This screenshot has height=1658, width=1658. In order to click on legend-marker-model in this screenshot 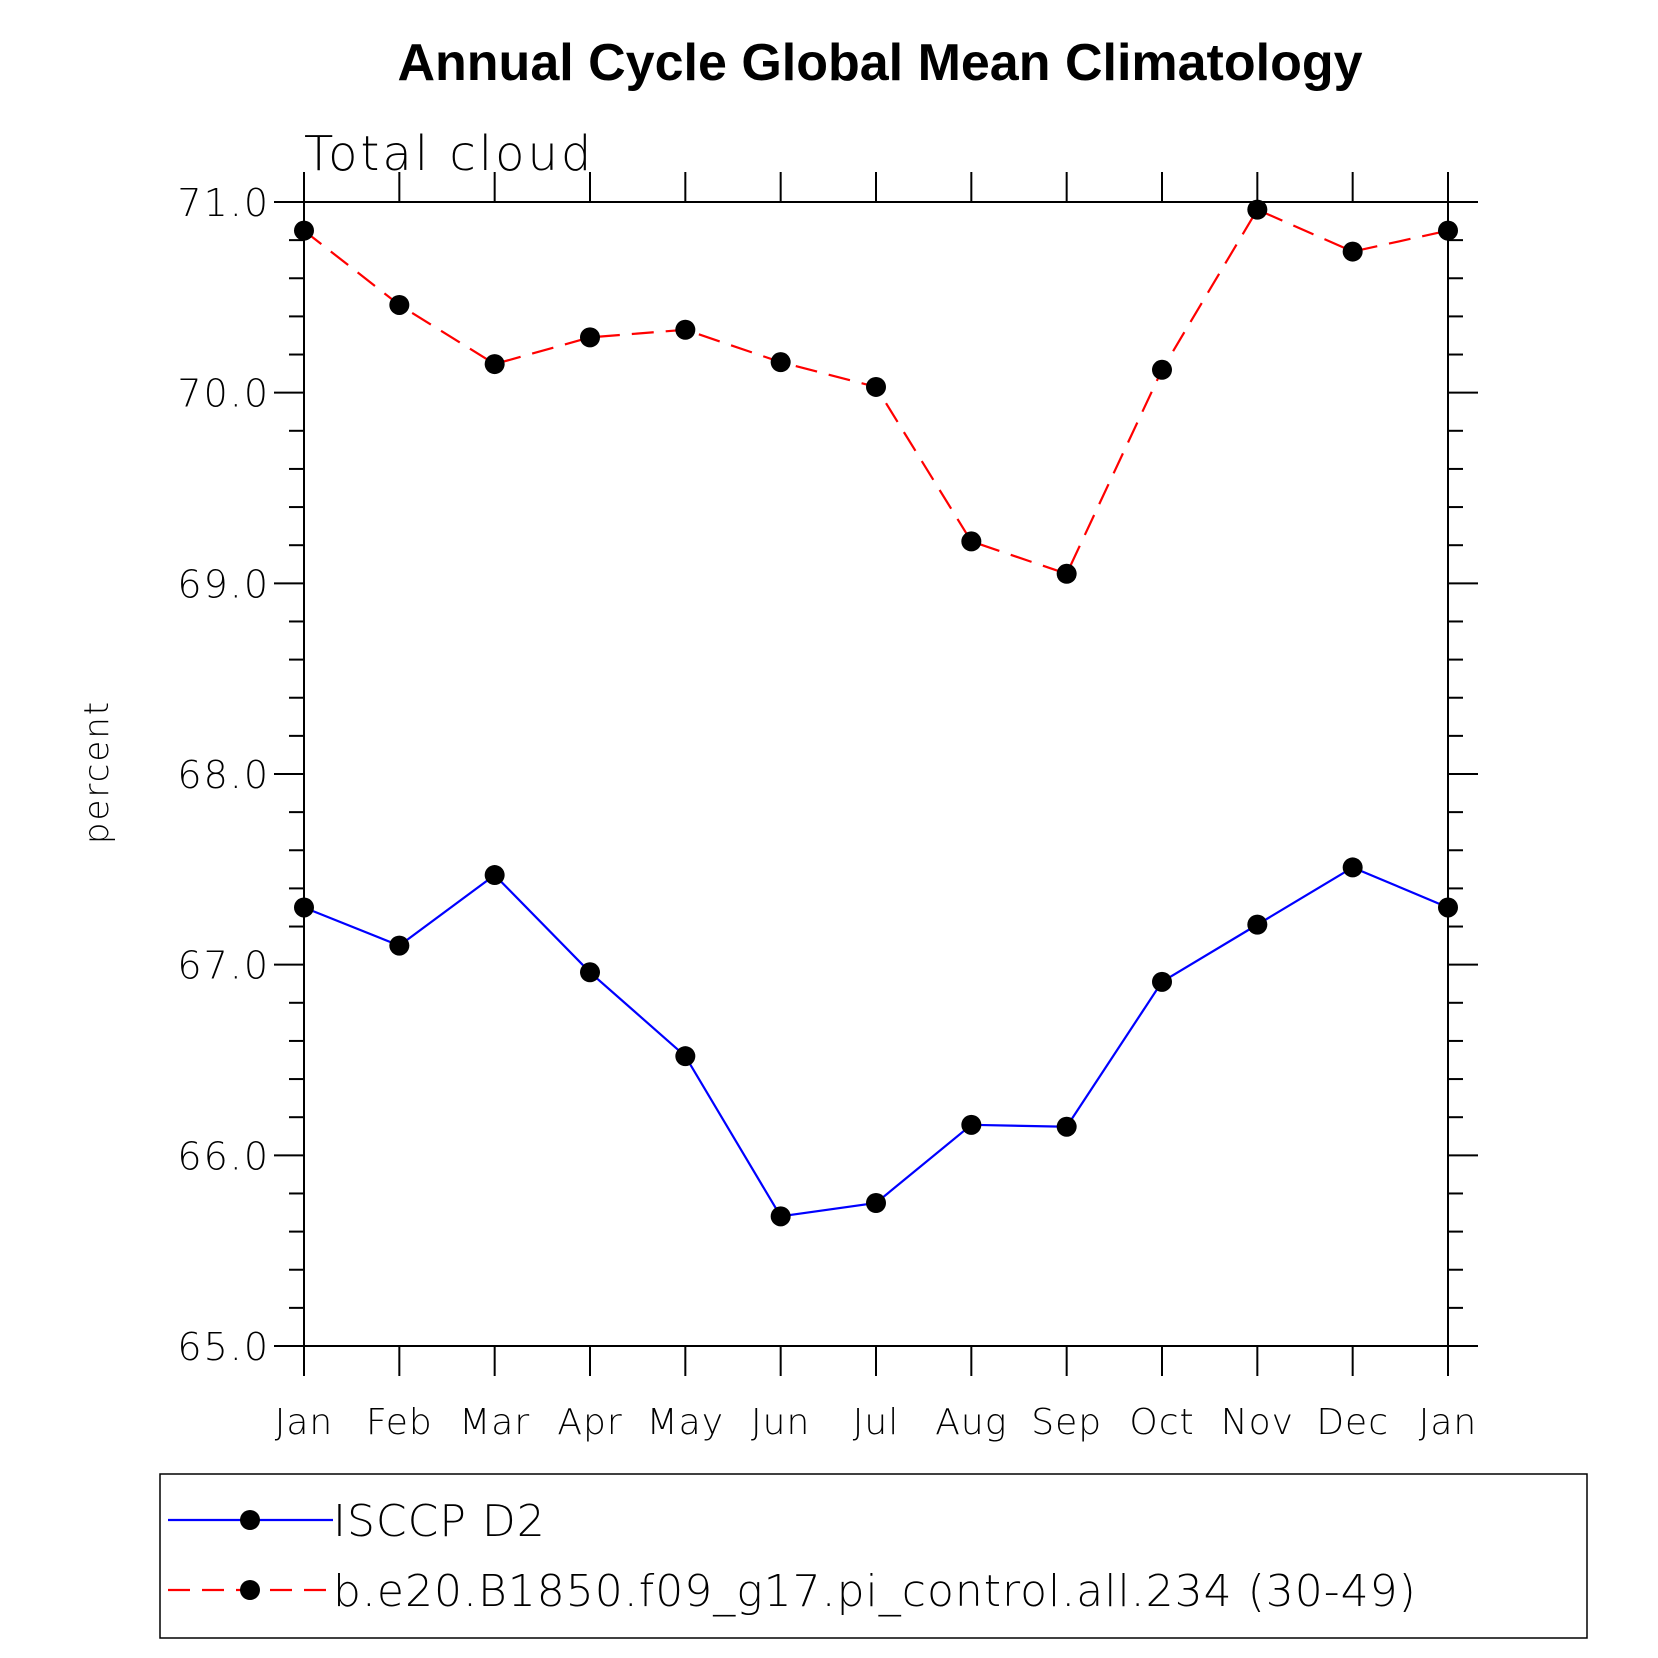, I will do `click(250, 1590)`.